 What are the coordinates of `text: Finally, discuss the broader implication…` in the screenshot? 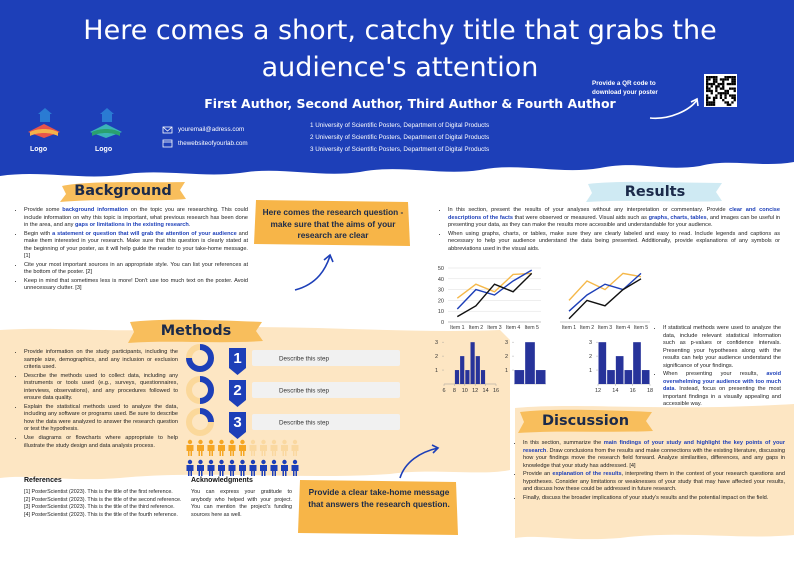 It's located at (646, 497).